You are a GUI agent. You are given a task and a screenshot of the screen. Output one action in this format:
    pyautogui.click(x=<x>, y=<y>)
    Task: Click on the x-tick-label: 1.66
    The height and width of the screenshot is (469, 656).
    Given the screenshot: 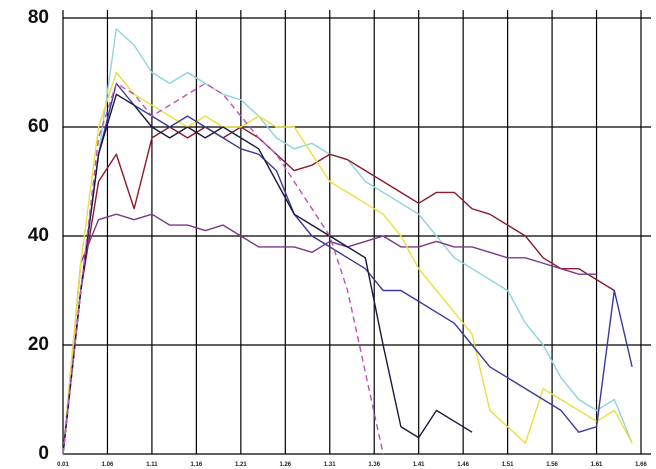 What is the action you would take?
    pyautogui.click(x=641, y=465)
    